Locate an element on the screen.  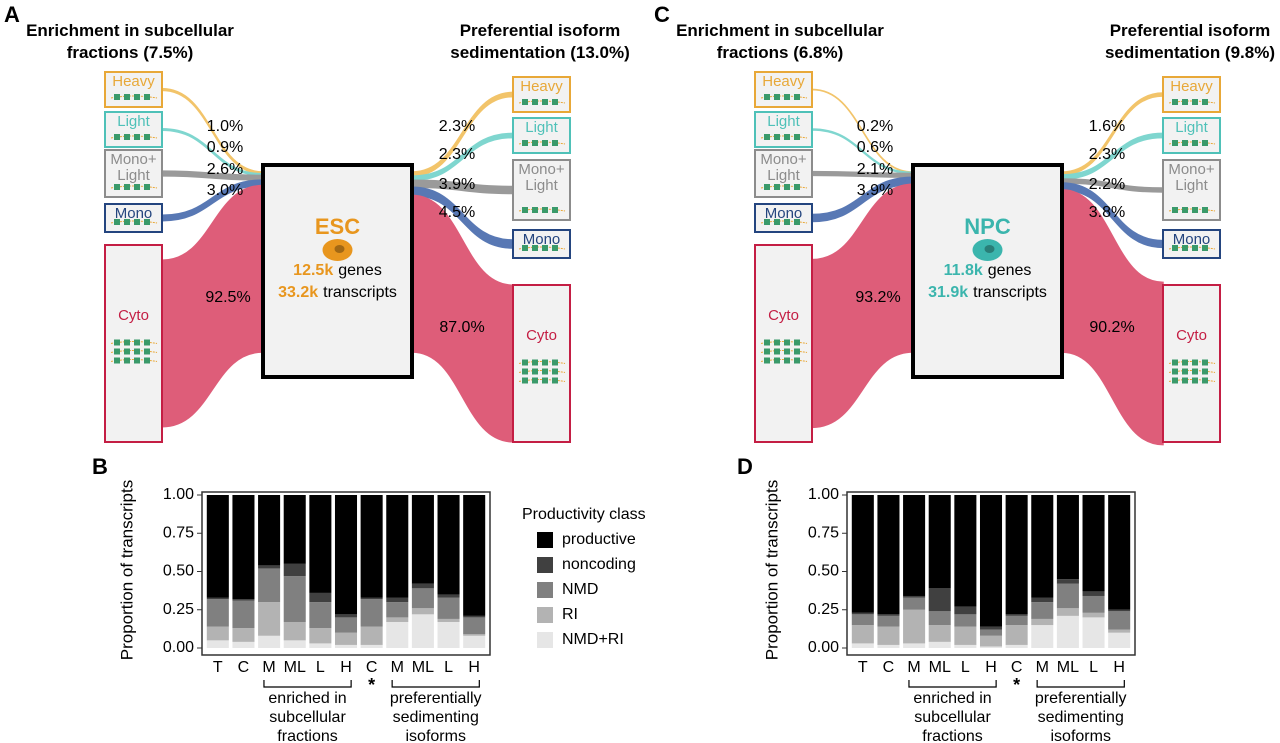
center-box is located at coordinates (337, 271).